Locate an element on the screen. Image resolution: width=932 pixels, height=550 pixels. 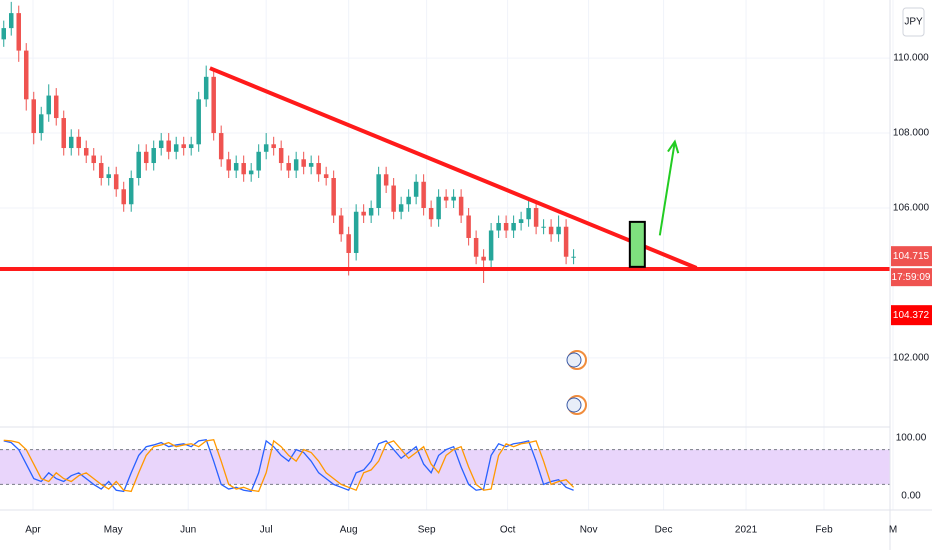
currency-label: JPY is located at coordinates (913, 22).